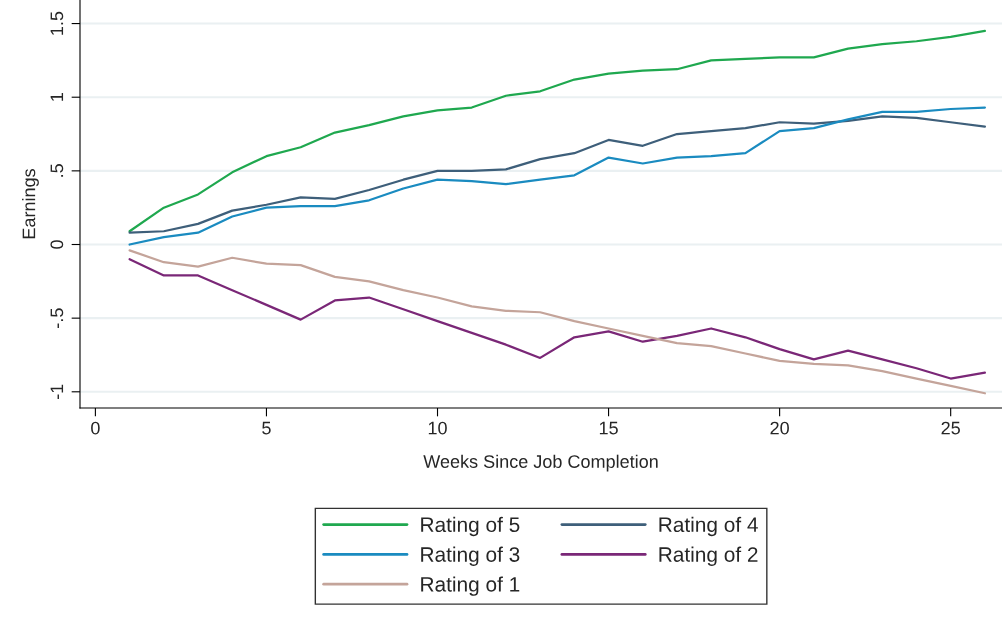  What do you see at coordinates (779, 428) in the screenshot?
I see `x-tick-label: 20` at bounding box center [779, 428].